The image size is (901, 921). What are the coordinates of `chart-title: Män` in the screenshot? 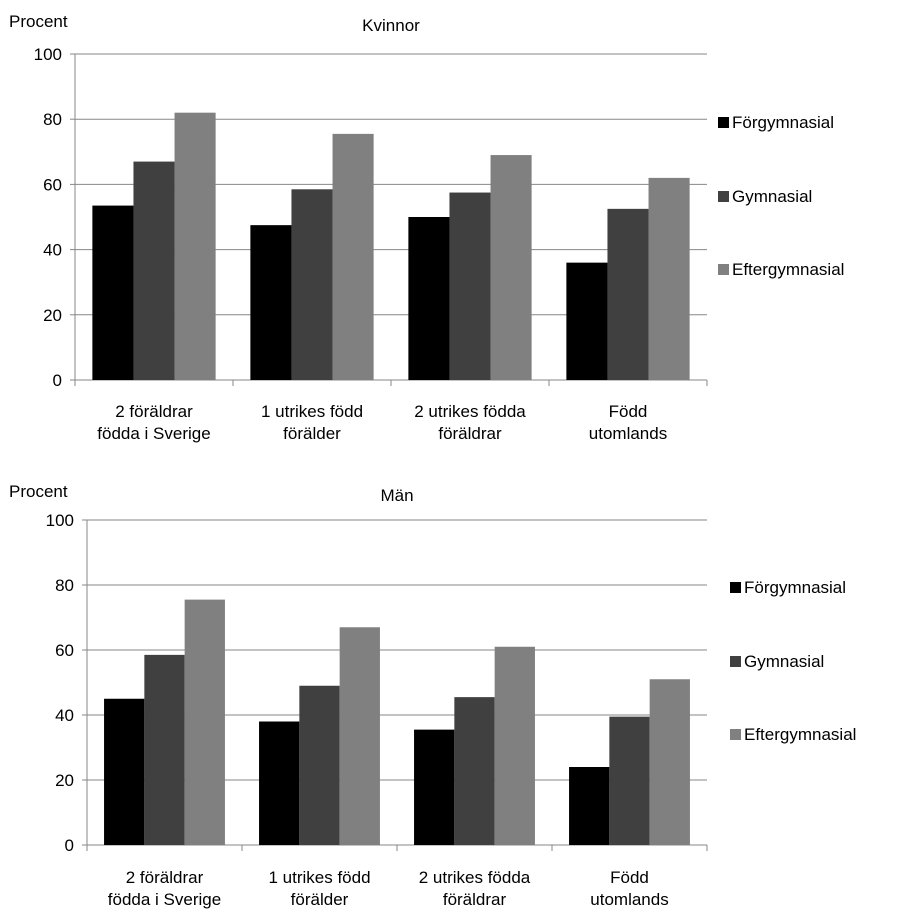 It's located at (396, 495).